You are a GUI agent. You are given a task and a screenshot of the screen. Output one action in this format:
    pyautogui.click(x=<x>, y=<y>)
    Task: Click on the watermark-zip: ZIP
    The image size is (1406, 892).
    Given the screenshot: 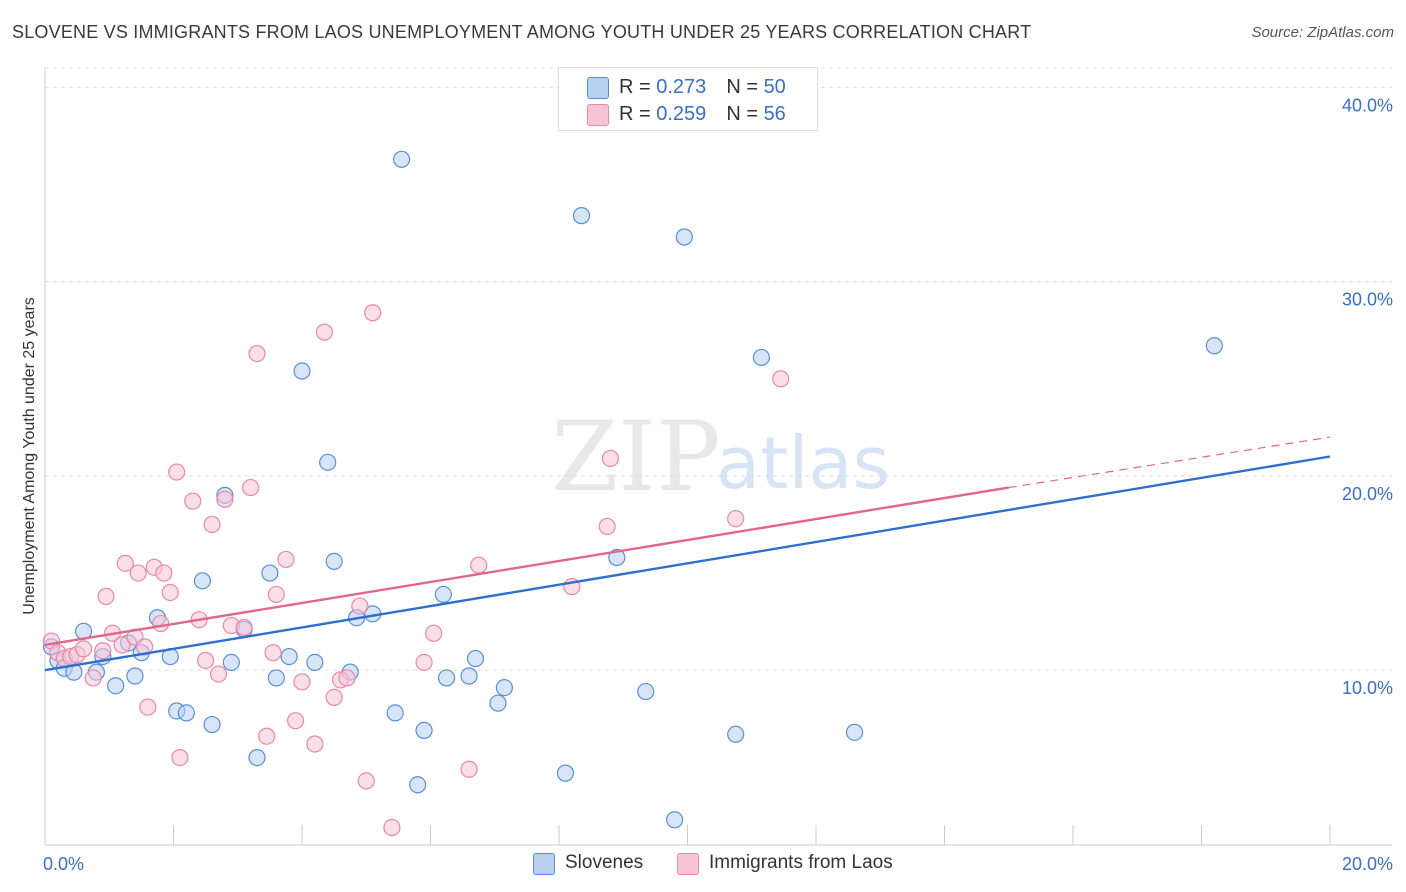 What is the action you would take?
    pyautogui.click(x=635, y=457)
    